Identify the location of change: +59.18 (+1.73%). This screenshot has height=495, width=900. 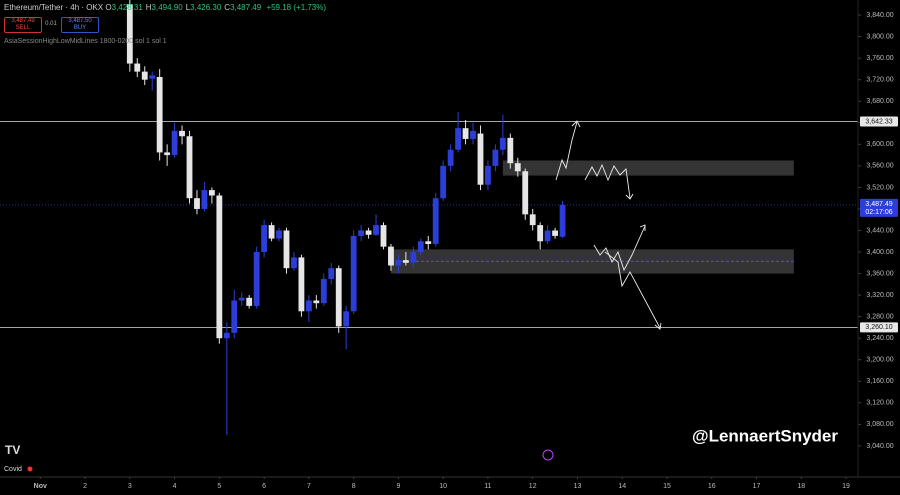
(296, 7).